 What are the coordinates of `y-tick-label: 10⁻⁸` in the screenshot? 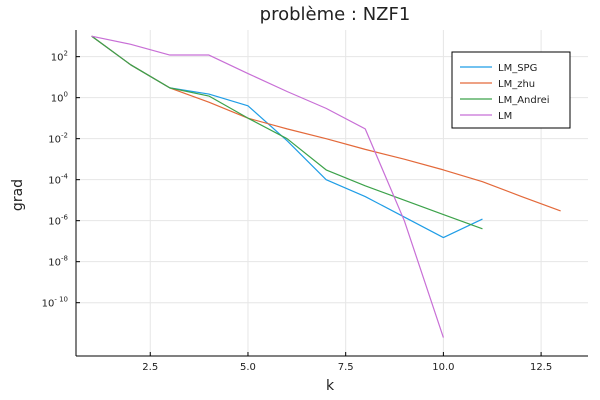 It's located at (58, 262).